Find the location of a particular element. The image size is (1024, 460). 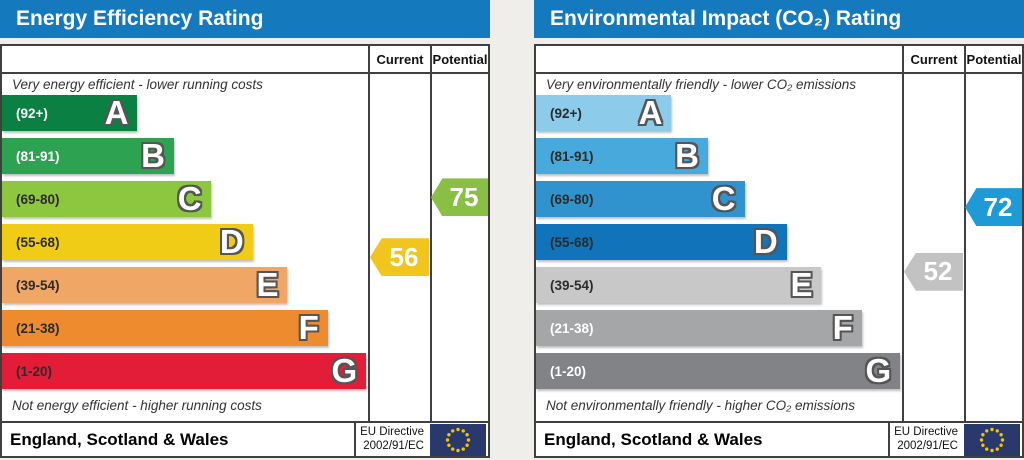

panel-header: Environmental Impact (CO₂) Rating is located at coordinates (779, 19).